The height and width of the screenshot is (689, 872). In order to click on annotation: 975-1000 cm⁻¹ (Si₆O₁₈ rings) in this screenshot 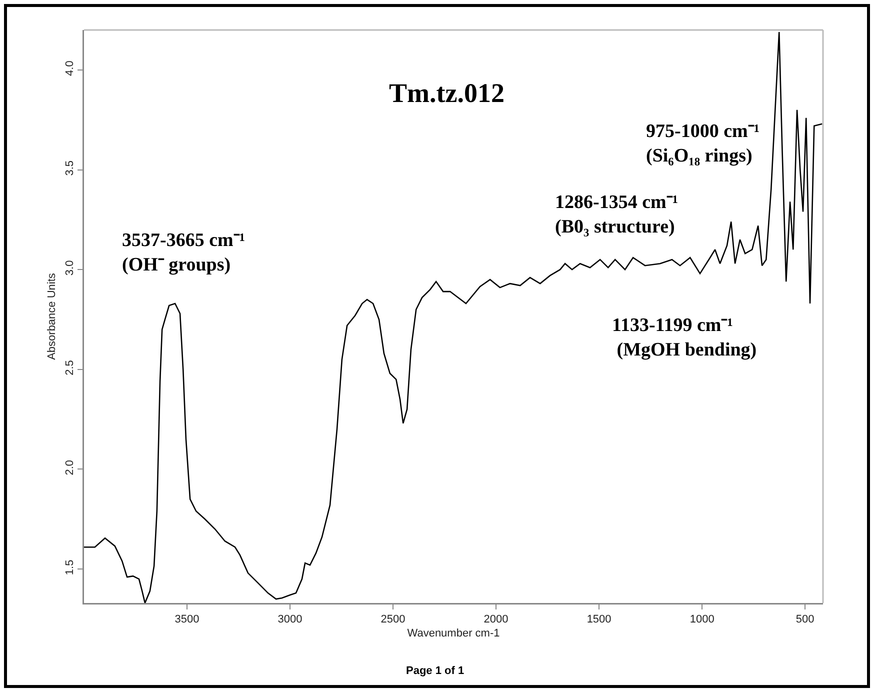, I will do `click(703, 144)`.